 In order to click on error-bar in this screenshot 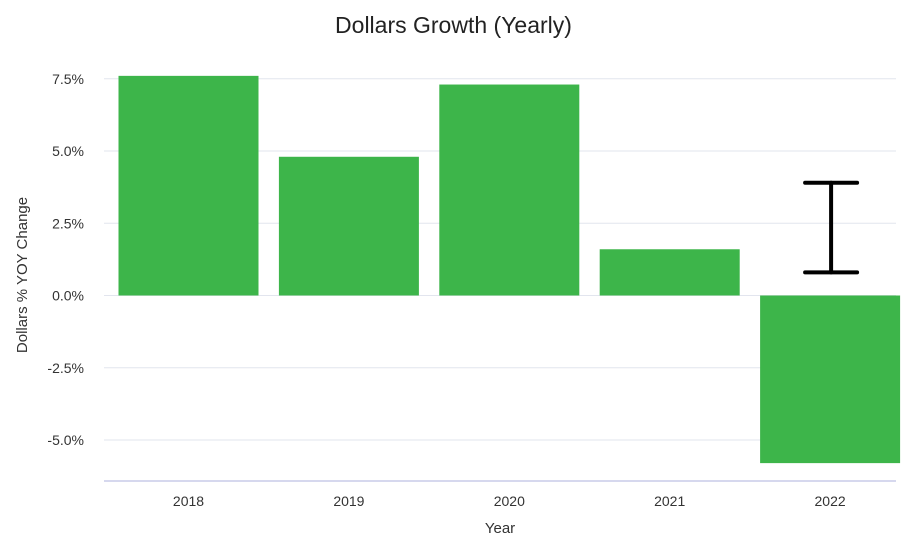, I will do `click(831, 227)`.